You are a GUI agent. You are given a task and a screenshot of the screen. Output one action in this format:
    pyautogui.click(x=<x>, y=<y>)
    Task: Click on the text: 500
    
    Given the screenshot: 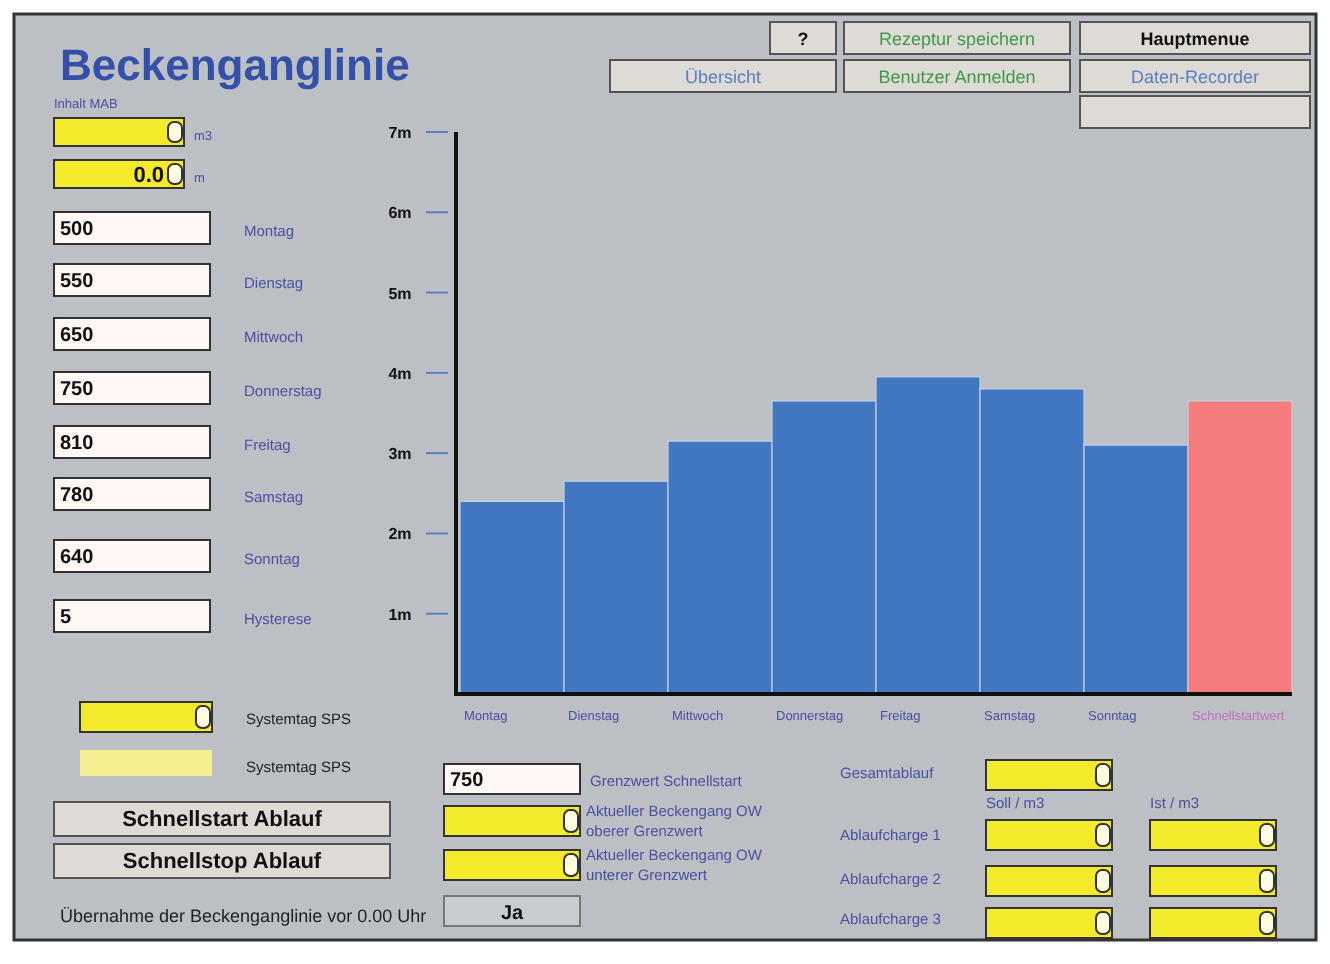 What is the action you would take?
    pyautogui.click(x=77, y=230)
    